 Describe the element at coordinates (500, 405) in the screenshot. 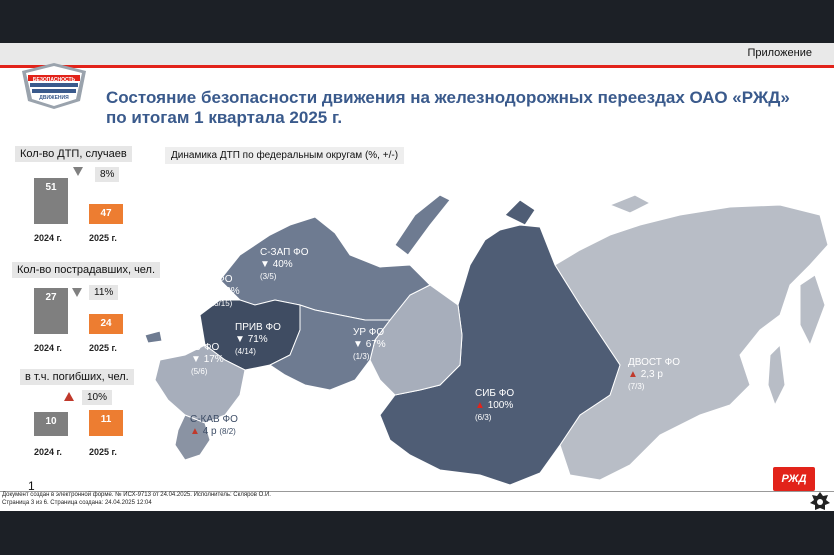

I see `region-value: 100%` at that location.